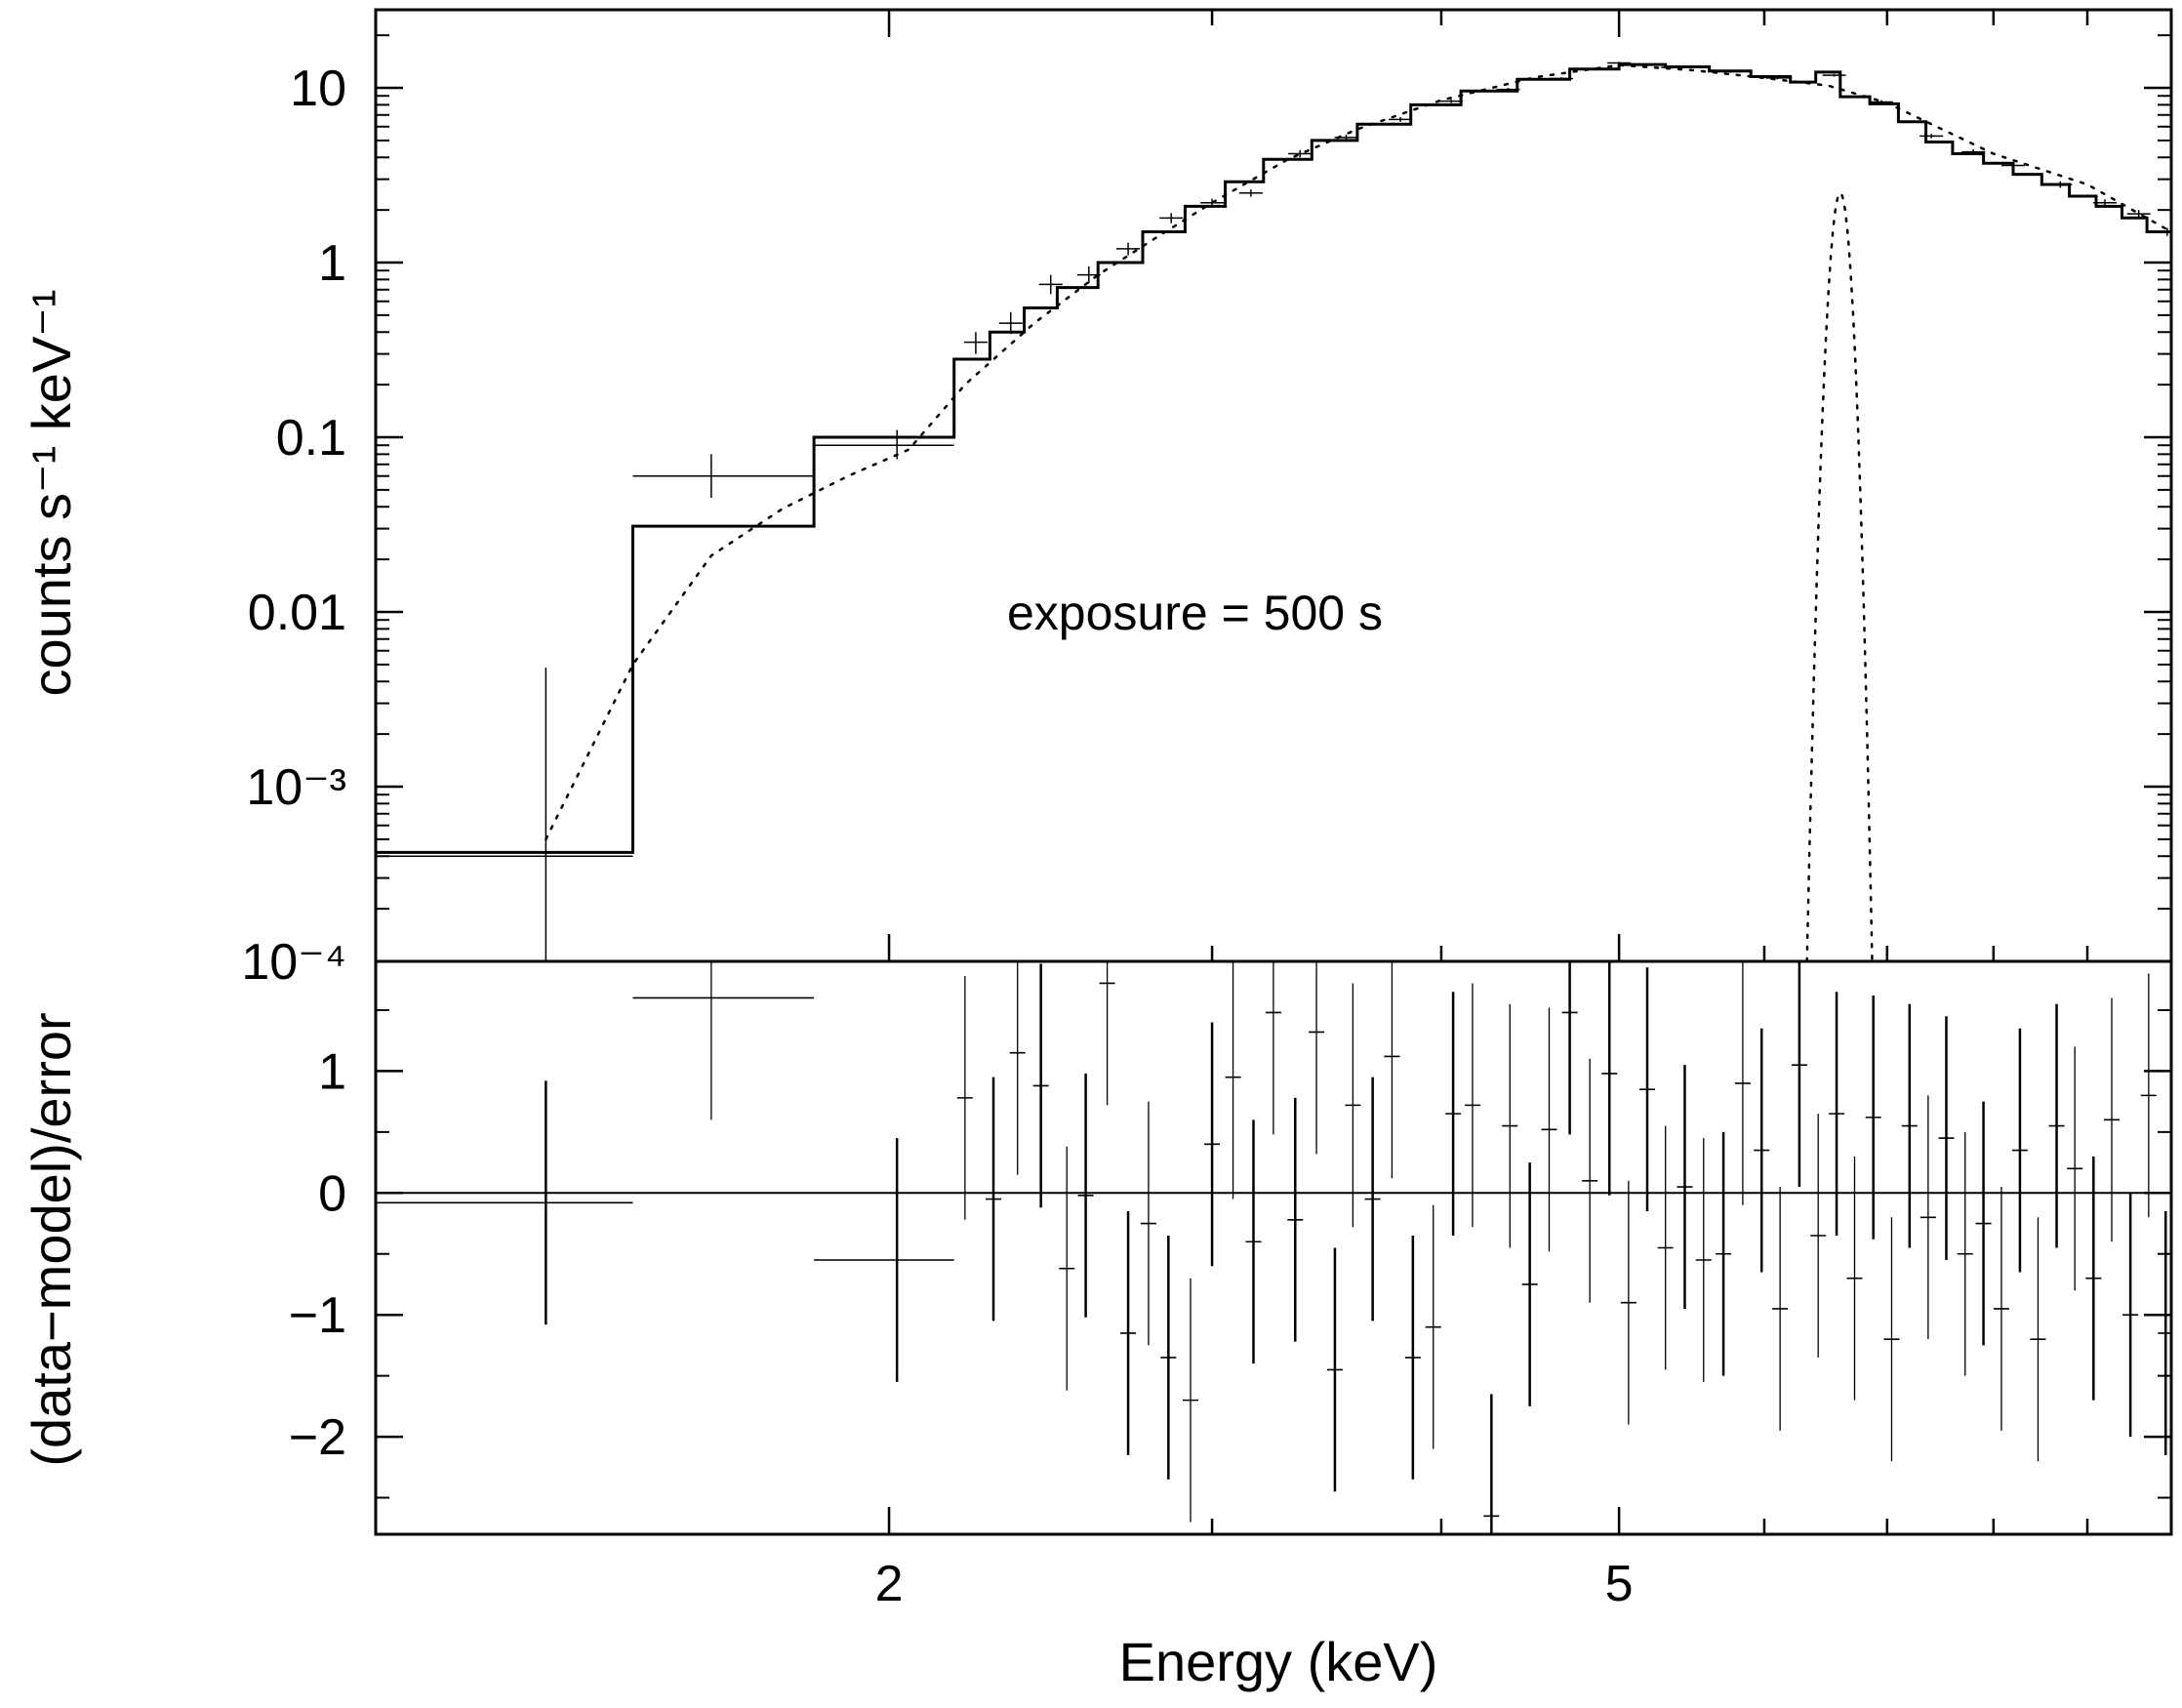 The width and height of the screenshot is (2182, 1708). Describe the element at coordinates (51, 492) in the screenshot. I see `spectrum-y-axis-label: counts s⁻¹ keV⁻¹` at that location.